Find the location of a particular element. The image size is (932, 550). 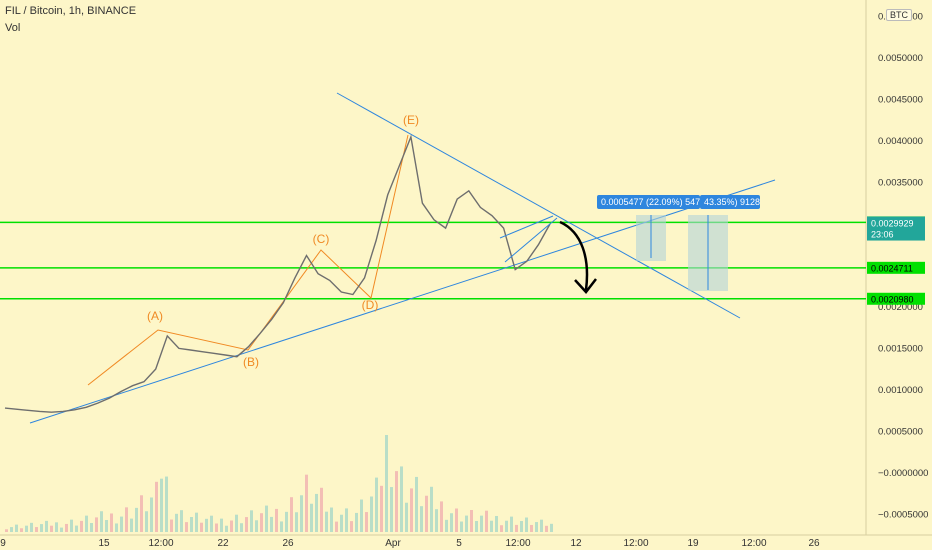

x-tick-label: Apr is located at coordinates (393, 543).